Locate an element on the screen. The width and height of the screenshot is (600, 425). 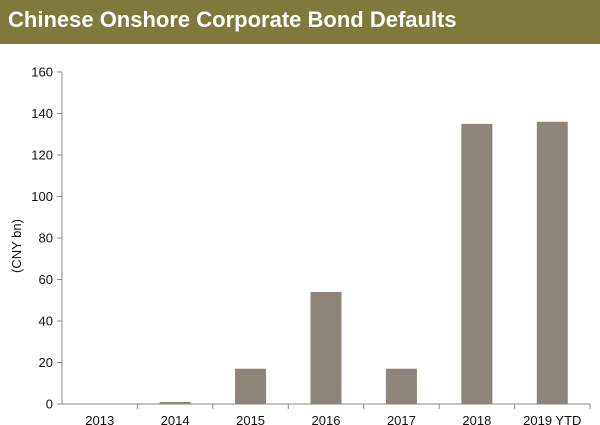
bar-2019-ytd is located at coordinates (552, 263).